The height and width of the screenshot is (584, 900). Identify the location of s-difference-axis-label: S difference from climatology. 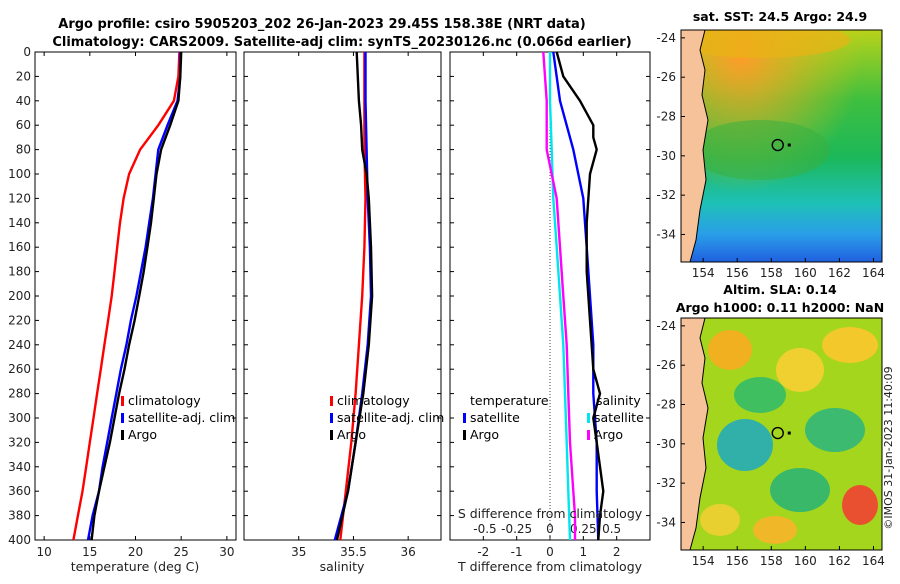
(550, 513).